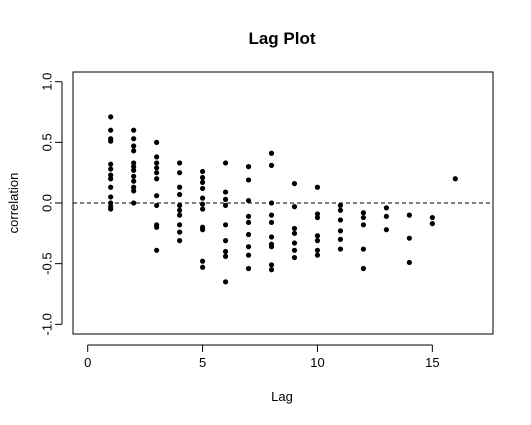 Image resolution: width=531 pixels, height=425 pixels. Describe the element at coordinates (281, 38) in the screenshot. I see `chart-title: Lag Plot` at that location.